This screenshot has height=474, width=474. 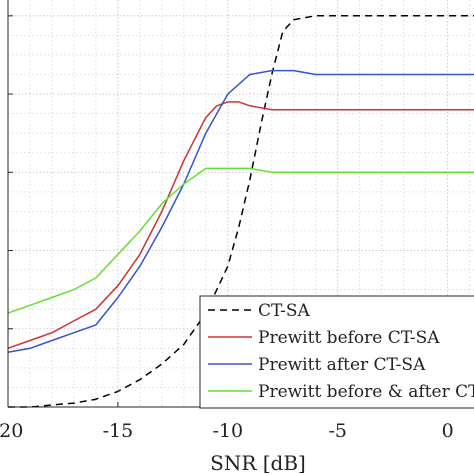 I want to click on x-tick-label: 0, so click(x=448, y=431).